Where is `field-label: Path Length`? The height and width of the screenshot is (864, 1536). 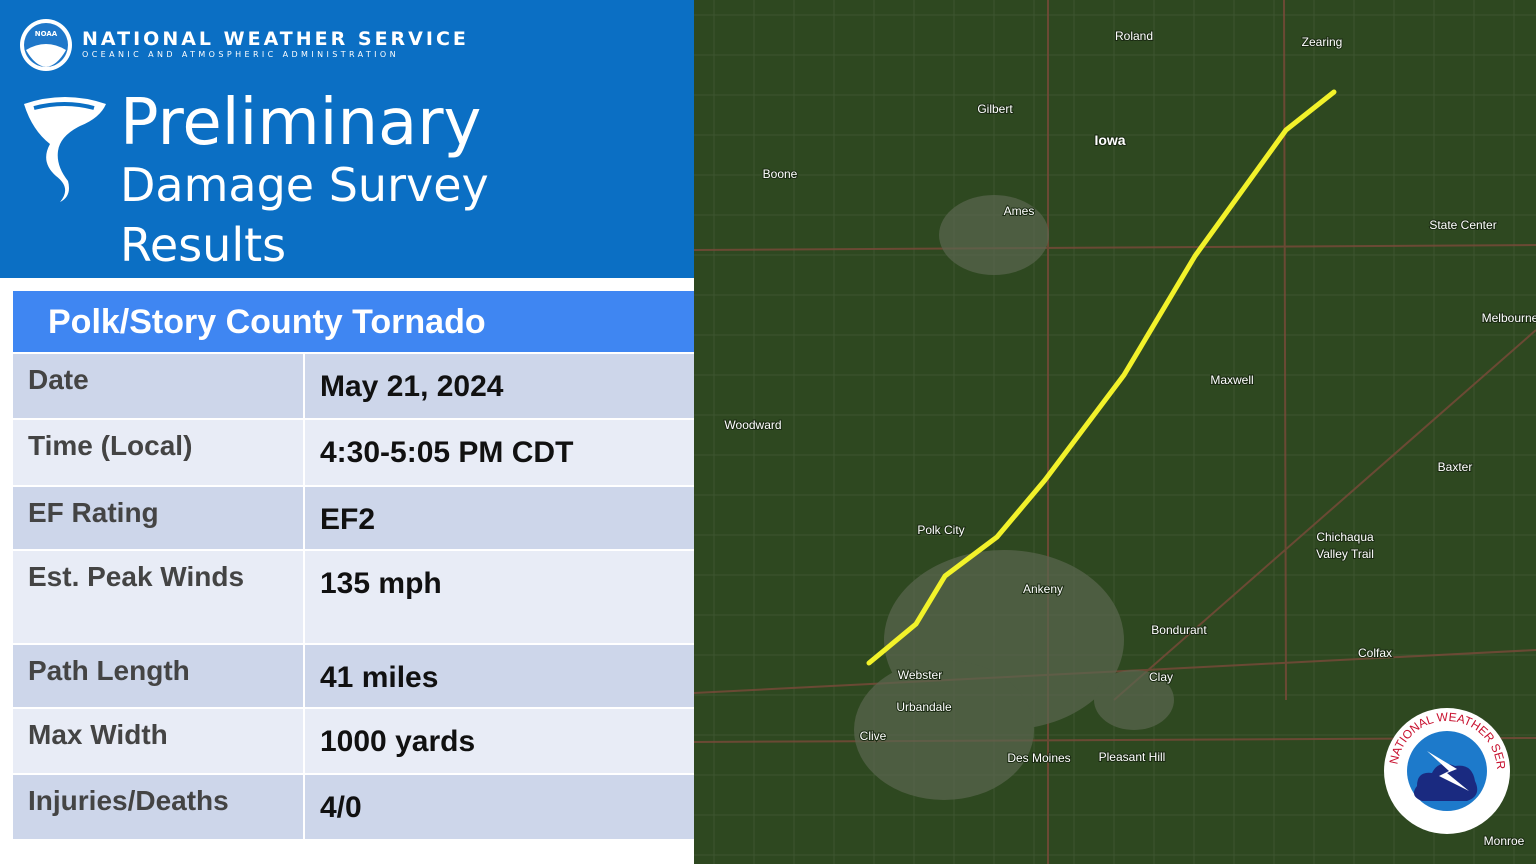 field-label: Path Length is located at coordinates (158, 676).